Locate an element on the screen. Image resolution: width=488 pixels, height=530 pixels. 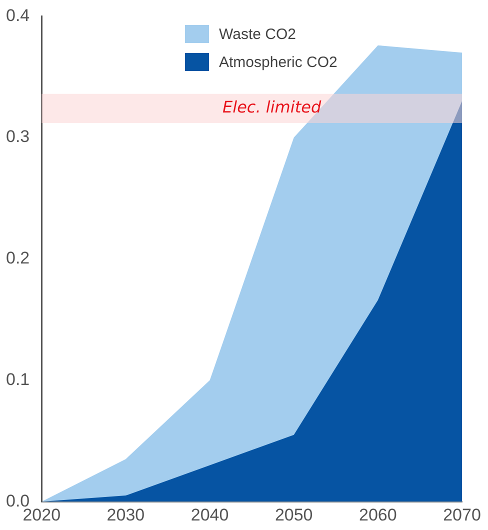
x-tick-label: 2070 is located at coordinates (462, 514).